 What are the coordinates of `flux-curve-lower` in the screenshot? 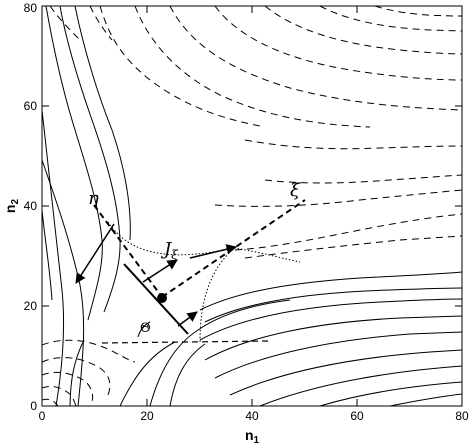 It's located at (217, 295).